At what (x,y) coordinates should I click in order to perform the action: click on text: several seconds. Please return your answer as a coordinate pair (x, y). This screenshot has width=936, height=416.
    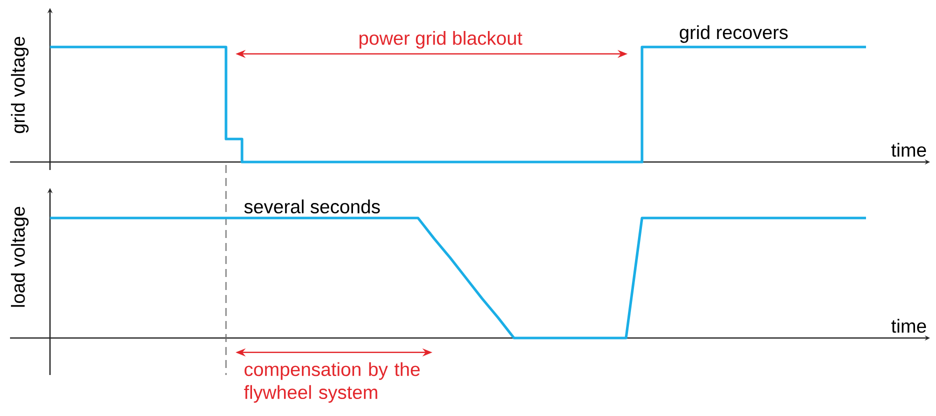
    Looking at the image, I should click on (312, 206).